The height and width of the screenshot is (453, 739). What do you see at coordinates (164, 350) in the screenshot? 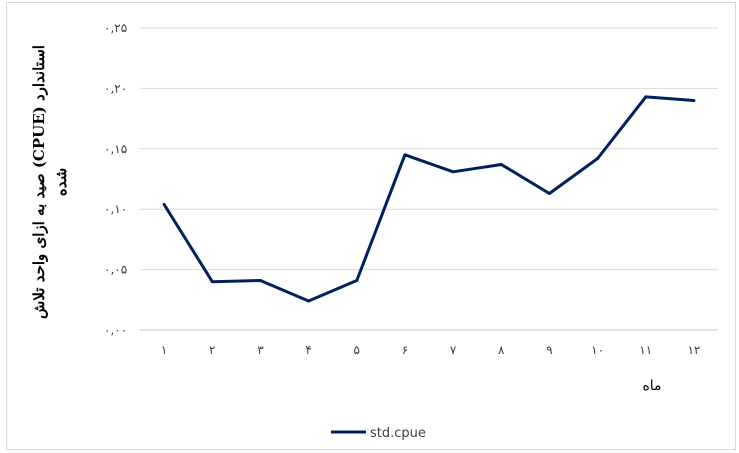
I see `x-tick-label: ۱` at bounding box center [164, 350].